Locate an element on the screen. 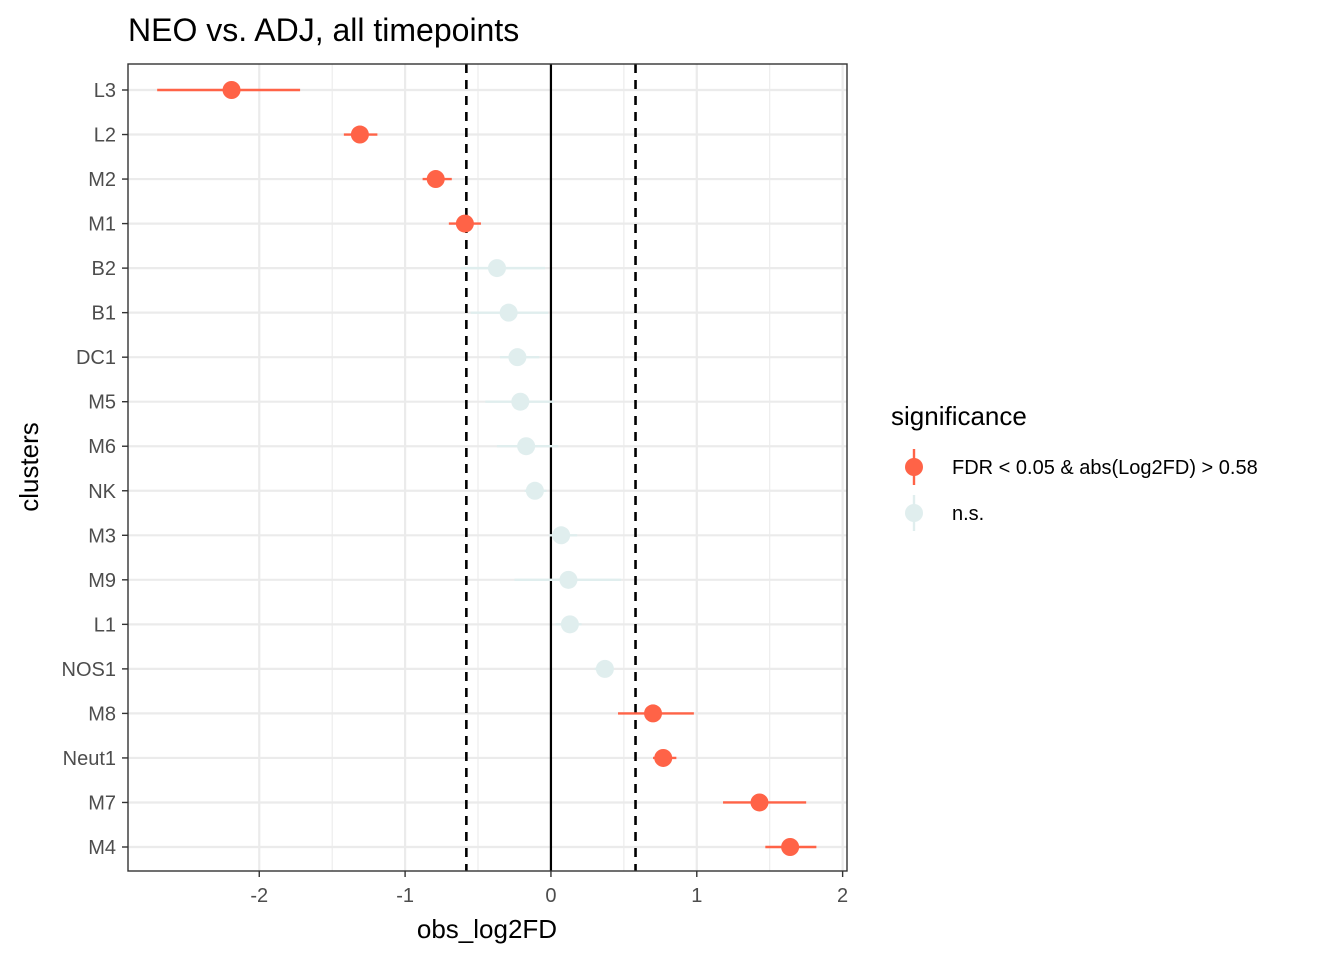  point-Neut1 is located at coordinates (663, 757).